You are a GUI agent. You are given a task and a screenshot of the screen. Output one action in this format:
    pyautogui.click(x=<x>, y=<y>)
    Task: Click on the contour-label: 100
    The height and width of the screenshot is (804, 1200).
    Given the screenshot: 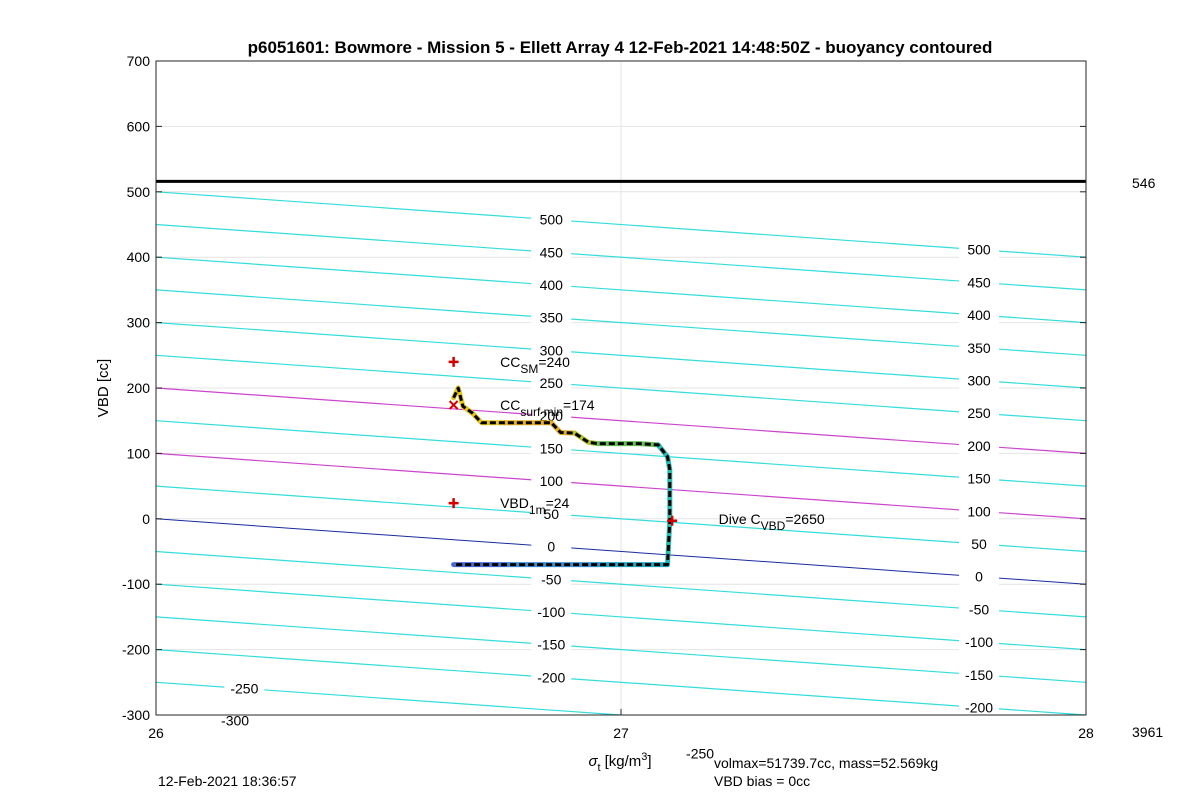 What is the action you would take?
    pyautogui.click(x=552, y=481)
    